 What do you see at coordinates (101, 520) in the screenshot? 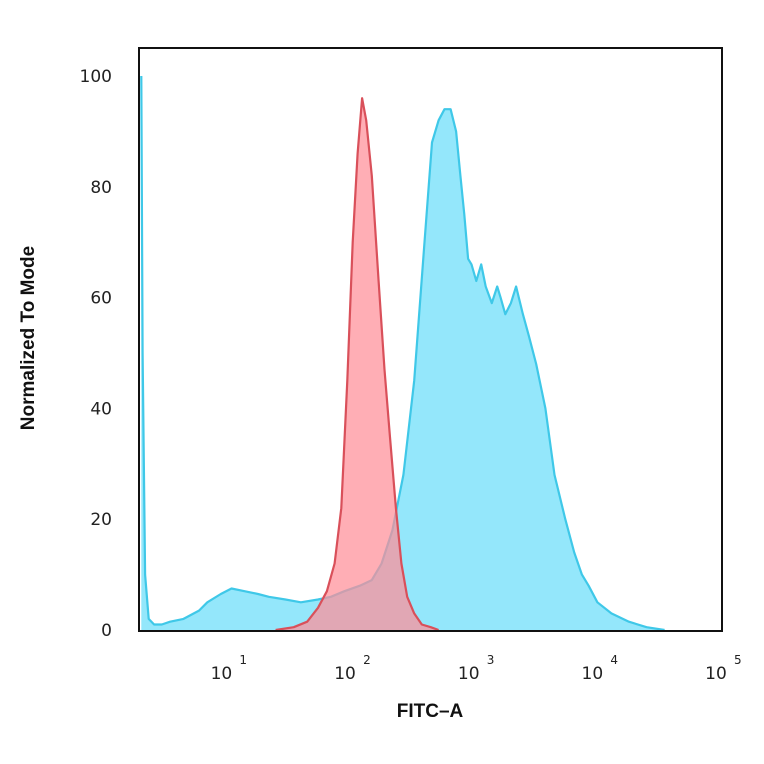
I see `y-tick-label-20: 20` at bounding box center [101, 520].